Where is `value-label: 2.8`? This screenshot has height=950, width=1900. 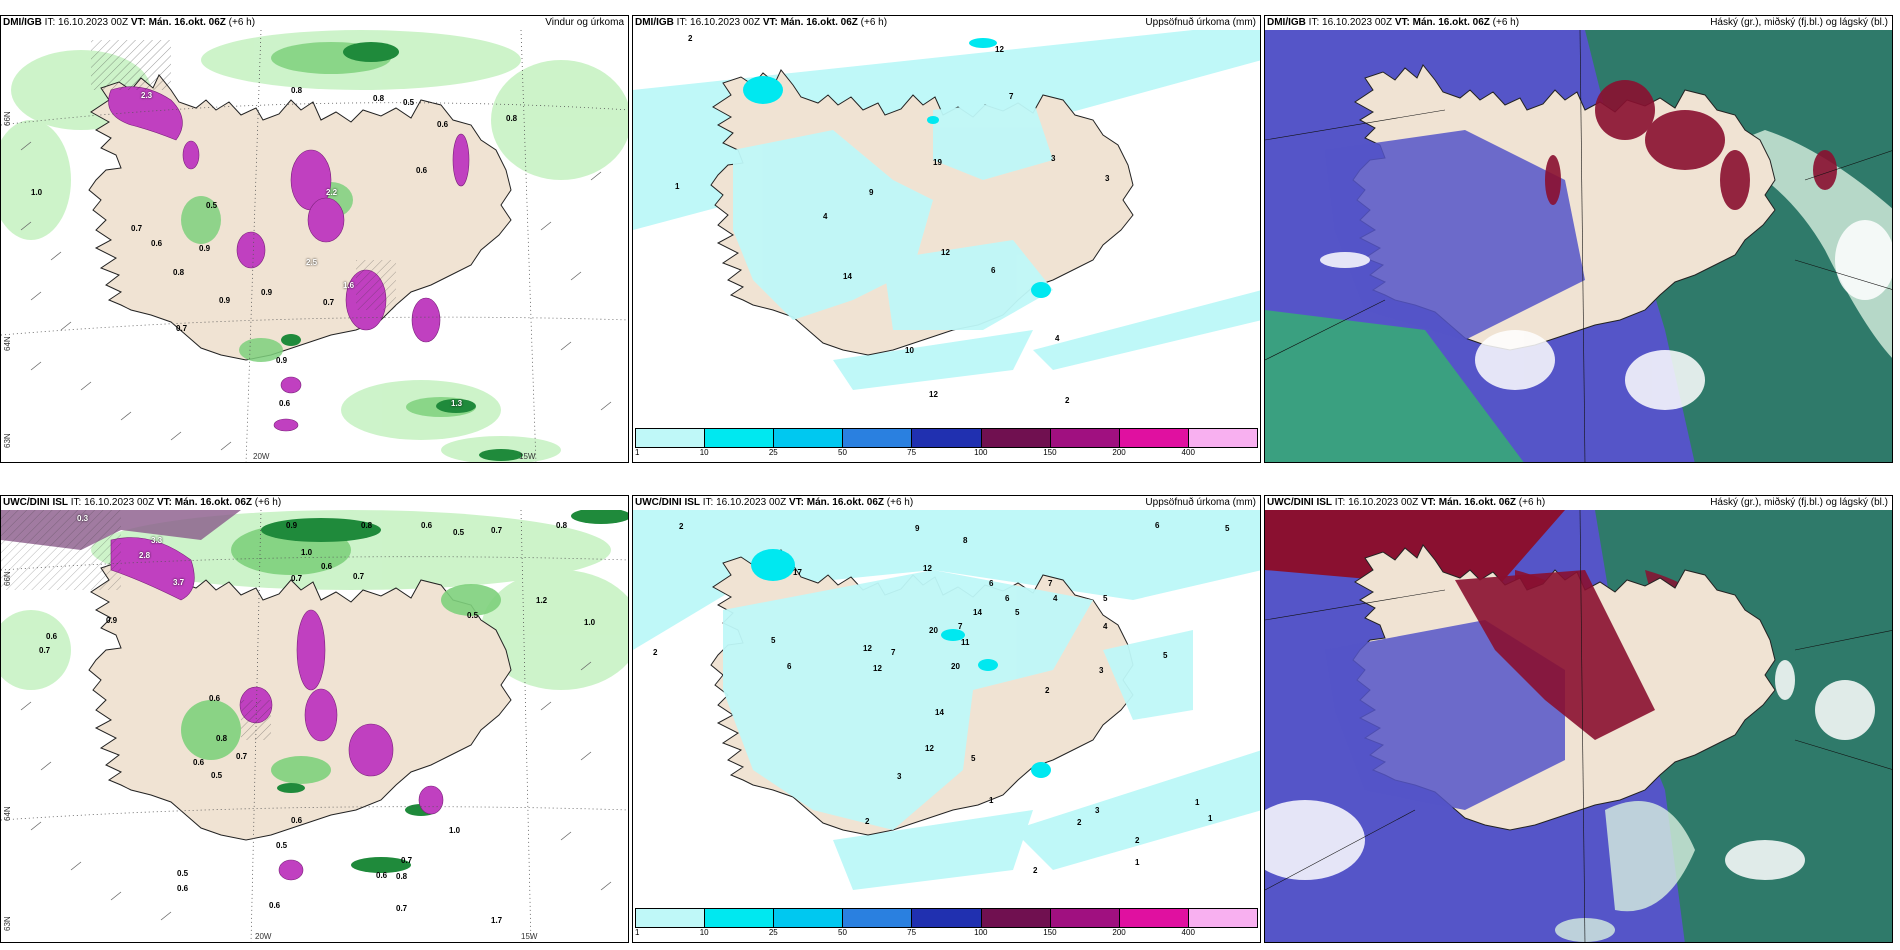
value-label: 2.8 is located at coordinates (145, 555).